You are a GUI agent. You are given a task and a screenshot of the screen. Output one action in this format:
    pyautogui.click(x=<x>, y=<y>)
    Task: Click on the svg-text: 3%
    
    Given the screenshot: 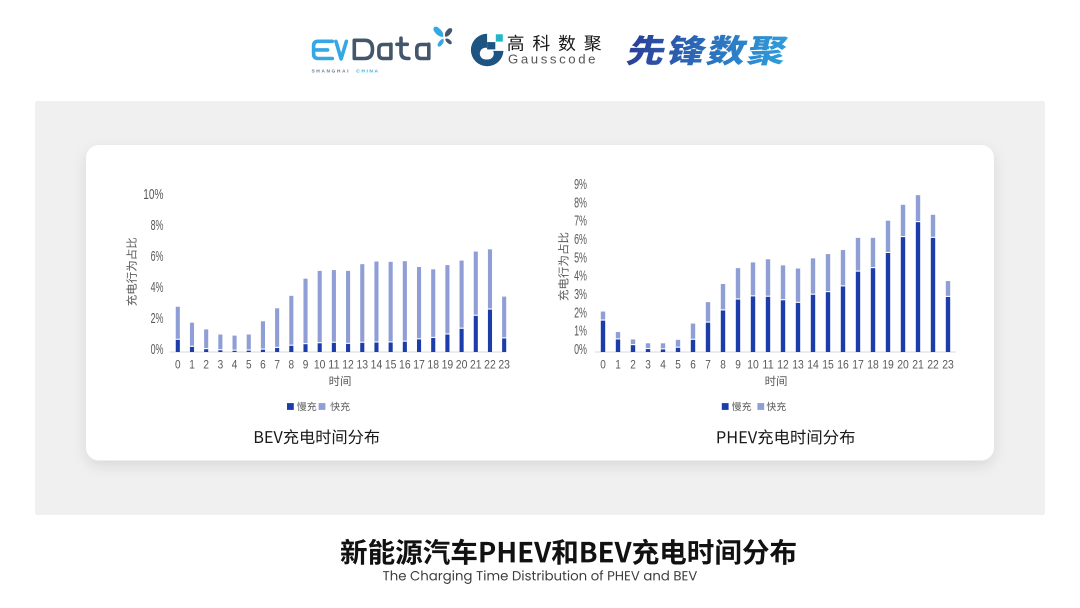 What is the action you would take?
    pyautogui.click(x=580, y=295)
    